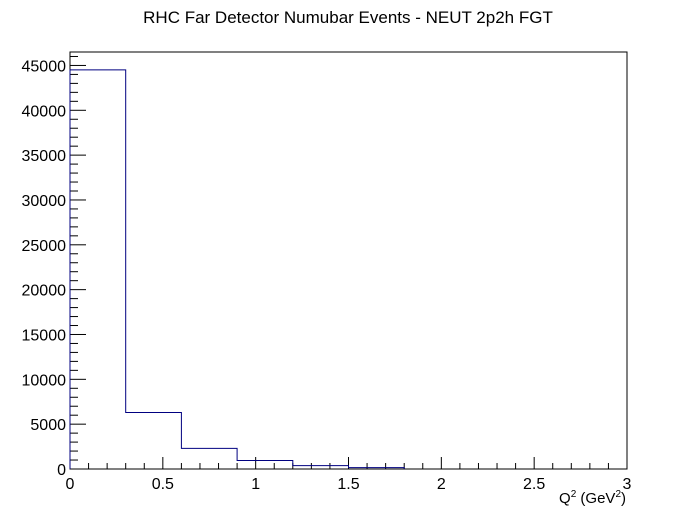  Describe the element at coordinates (623, 498) in the screenshot. I see `x-axis-label-unit-close: )` at that location.